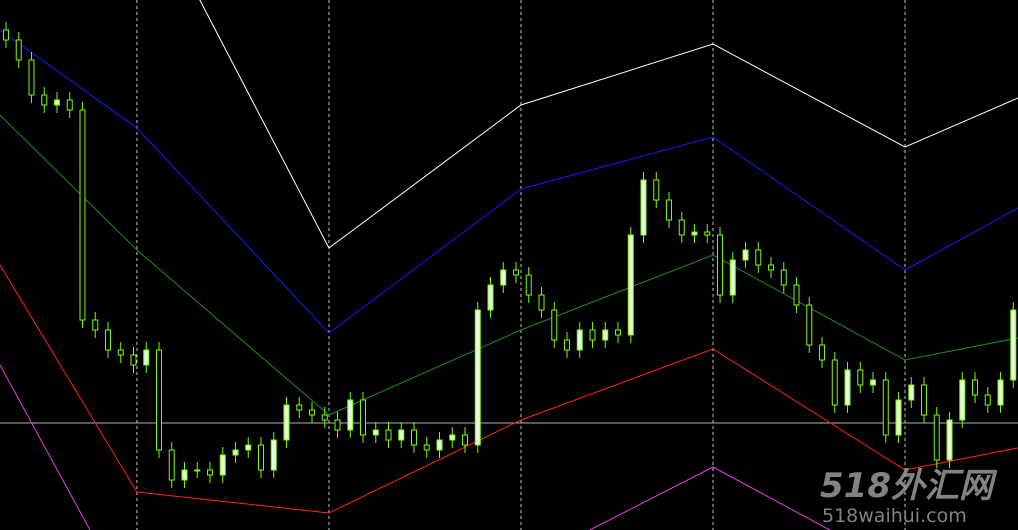 The width and height of the screenshot is (1018, 530). What do you see at coordinates (909, 486) in the screenshot?
I see `watermark: 518外汇网` at bounding box center [909, 486].